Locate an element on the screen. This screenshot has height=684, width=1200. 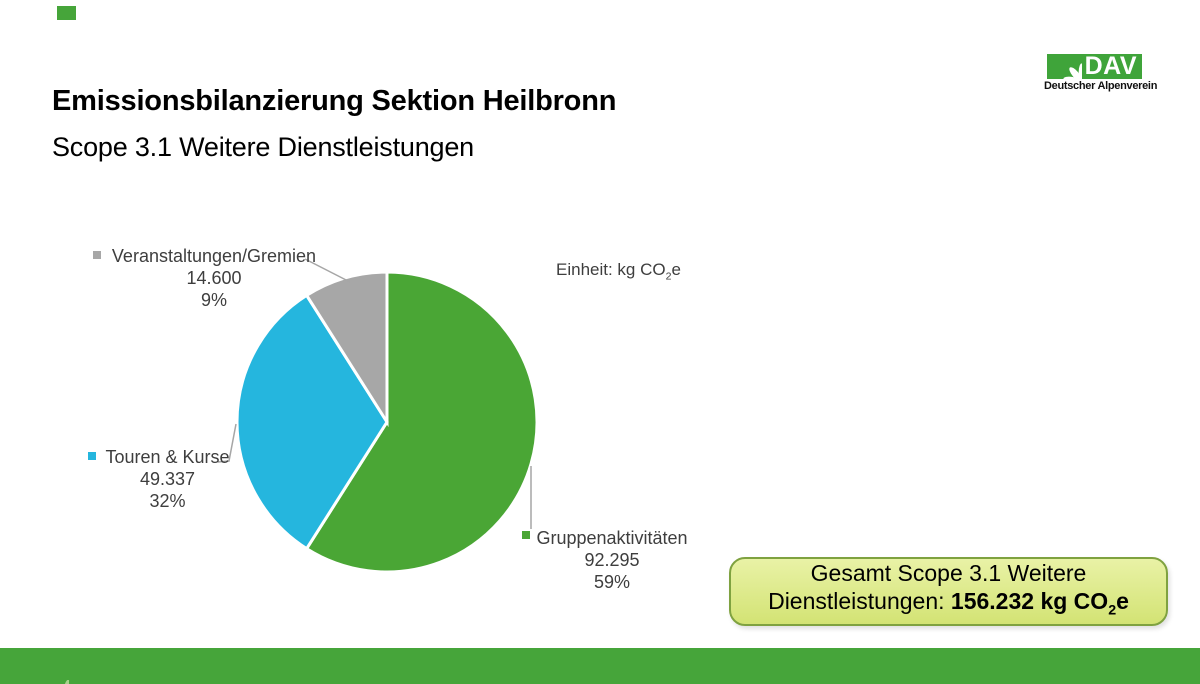
dav-logo-text: DAV is located at coordinates (1110, 66).